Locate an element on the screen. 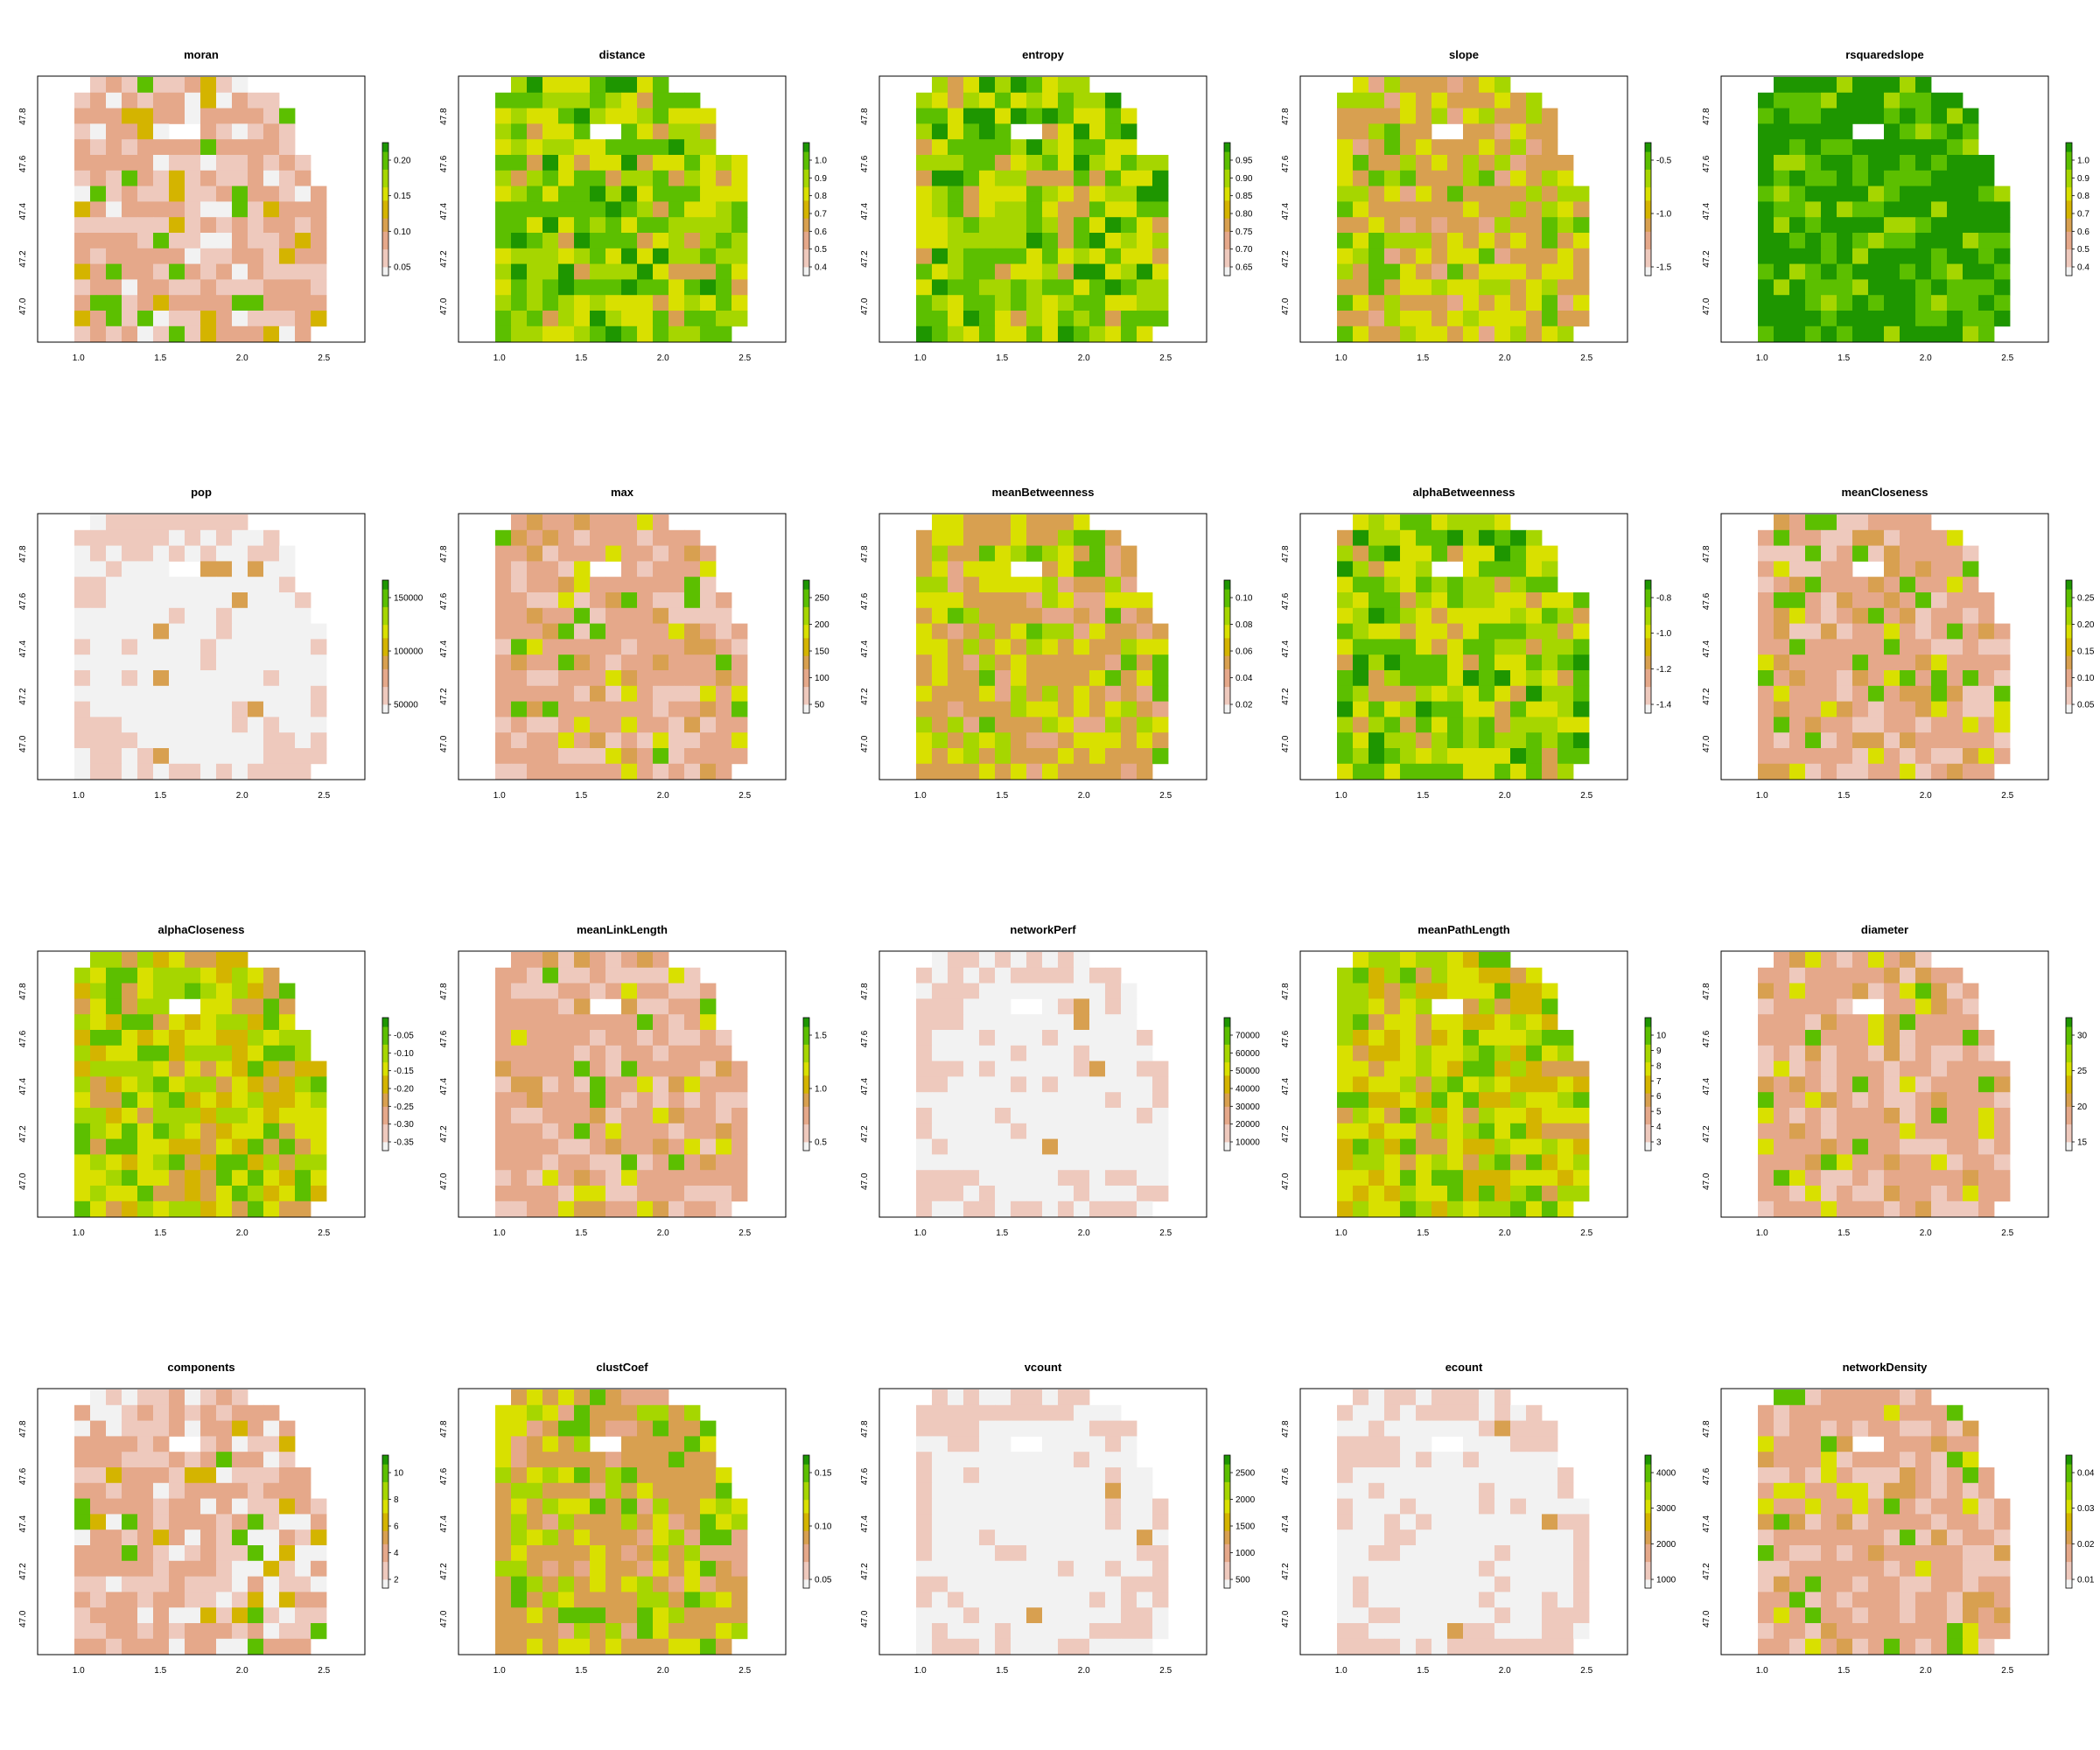 This screenshot has width=2100, height=1750. legend-label: 6 is located at coordinates (1659, 1097).